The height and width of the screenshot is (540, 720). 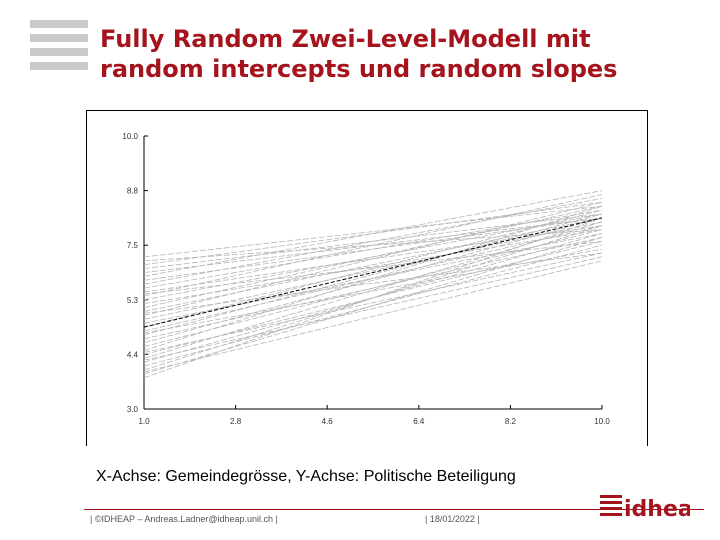 I want to click on x-tick-label: 1.0, so click(x=144, y=421).